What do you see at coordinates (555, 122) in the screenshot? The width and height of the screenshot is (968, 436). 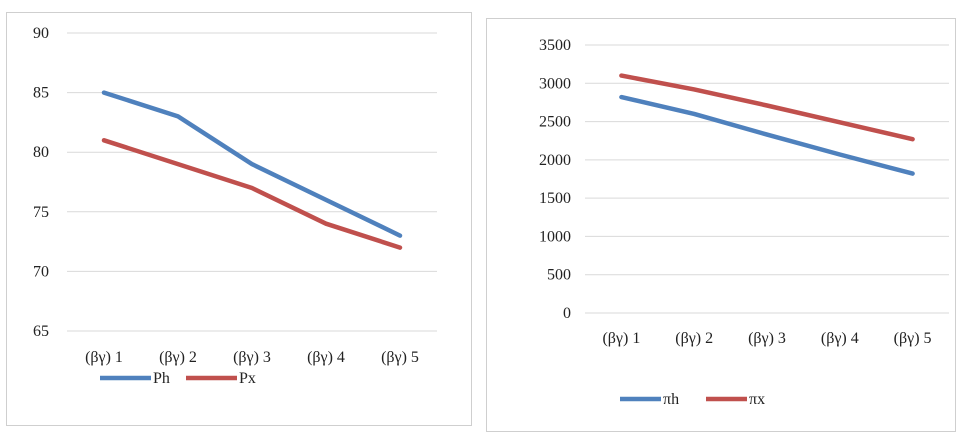 I see `right-y-tick-label: 2500` at bounding box center [555, 122].